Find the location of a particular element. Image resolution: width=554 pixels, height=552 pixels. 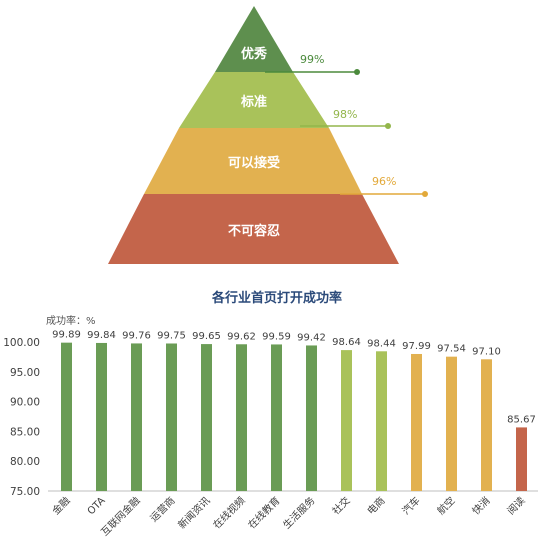

x-category-label: 汽车 is located at coordinates (410, 505).